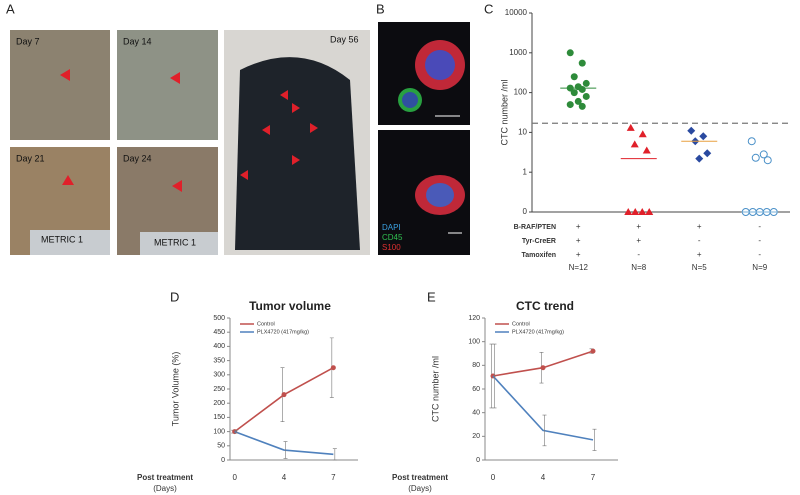  Describe the element at coordinates (435, 389) in the screenshot. I see `y-axis-label: CTC number /ml` at that location.